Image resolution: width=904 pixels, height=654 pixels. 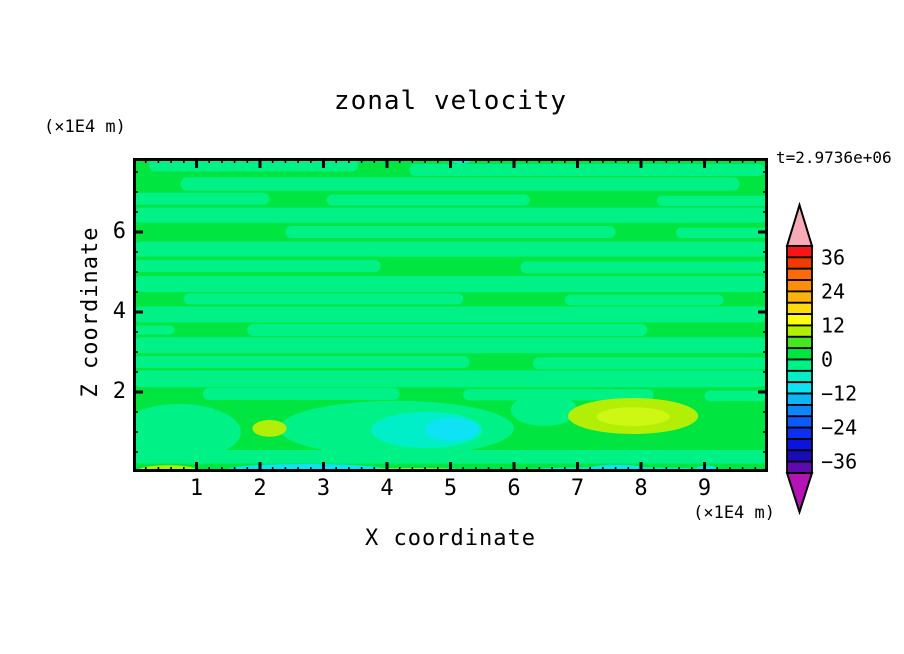 What do you see at coordinates (734, 513) in the screenshot?
I see `x-axis-unit-label: (×1E4 m)` at bounding box center [734, 513].